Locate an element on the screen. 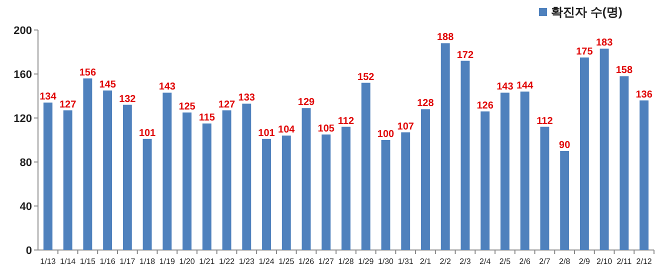 The width and height of the screenshot is (662, 277). x-tick-label: 1/24 is located at coordinates (266, 261).